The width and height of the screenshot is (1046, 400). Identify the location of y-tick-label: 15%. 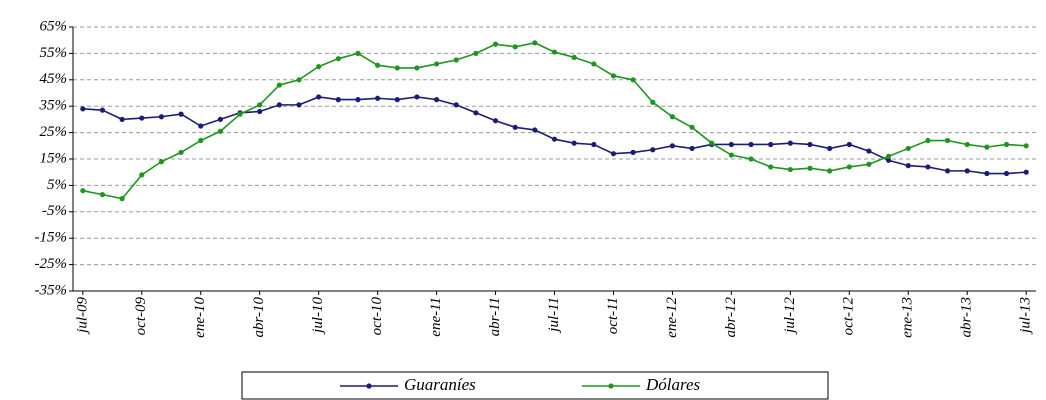
(54, 158).